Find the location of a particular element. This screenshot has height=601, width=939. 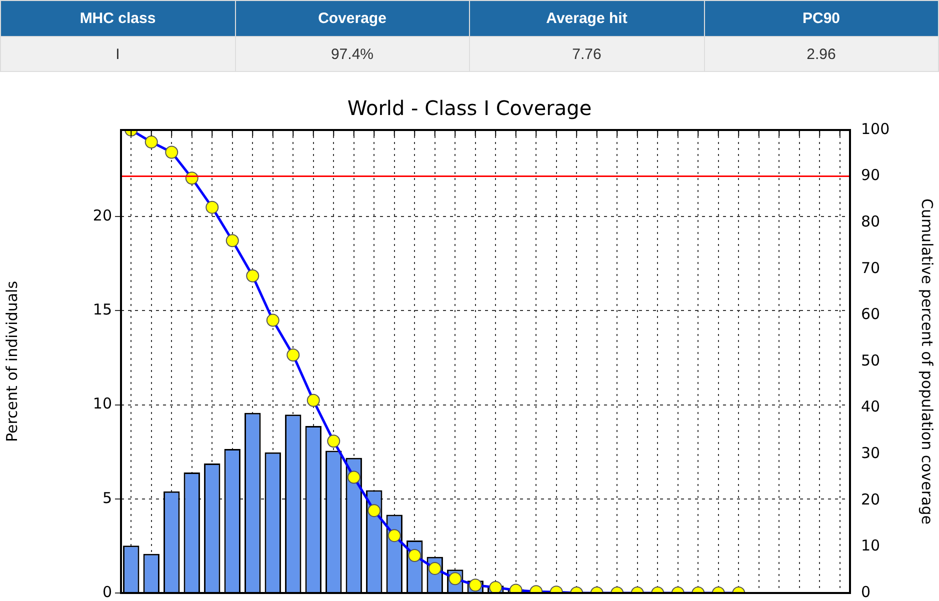

text: PC90 is located at coordinates (821, 18).